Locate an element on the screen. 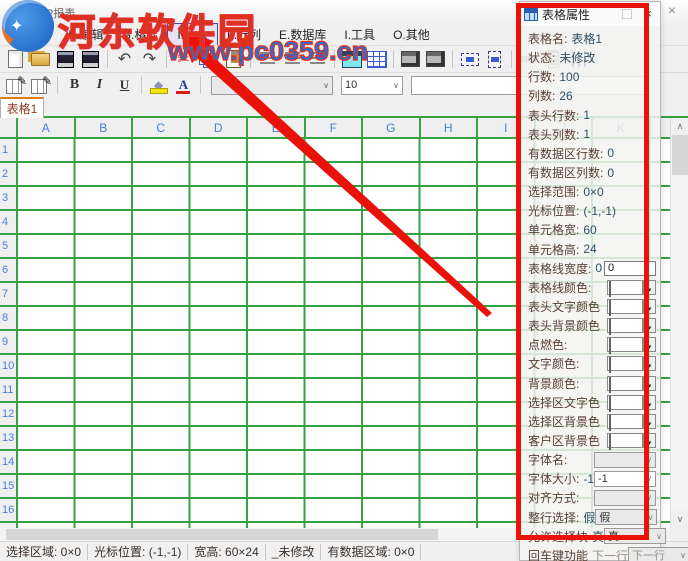 This screenshot has width=688, height=561. menu-insert: I.插入 is located at coordinates (193, 34).